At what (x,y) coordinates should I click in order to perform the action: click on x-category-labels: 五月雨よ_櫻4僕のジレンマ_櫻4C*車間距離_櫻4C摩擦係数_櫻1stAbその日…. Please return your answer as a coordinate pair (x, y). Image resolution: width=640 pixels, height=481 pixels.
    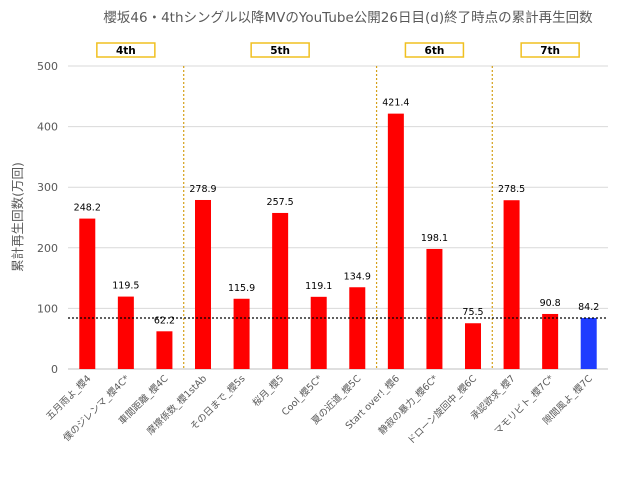
    Looking at the image, I should click on (319, 409).